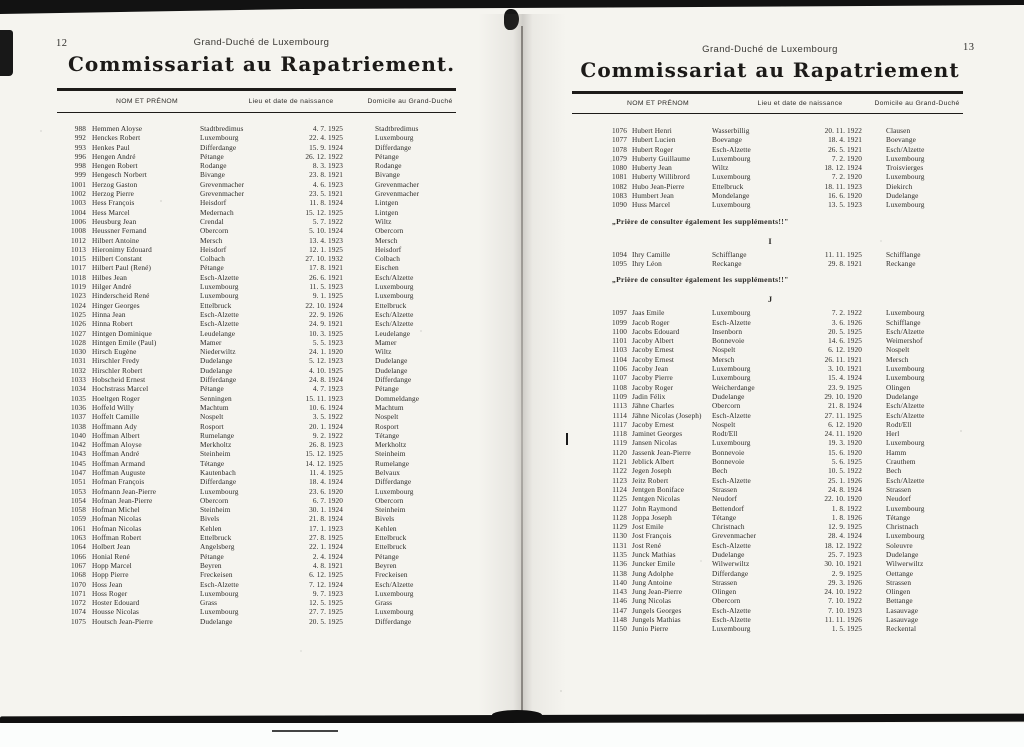 This screenshot has width=1024, height=747. Describe the element at coordinates (649, 396) in the screenshot. I see `entry-name: Jadin Félix` at that location.